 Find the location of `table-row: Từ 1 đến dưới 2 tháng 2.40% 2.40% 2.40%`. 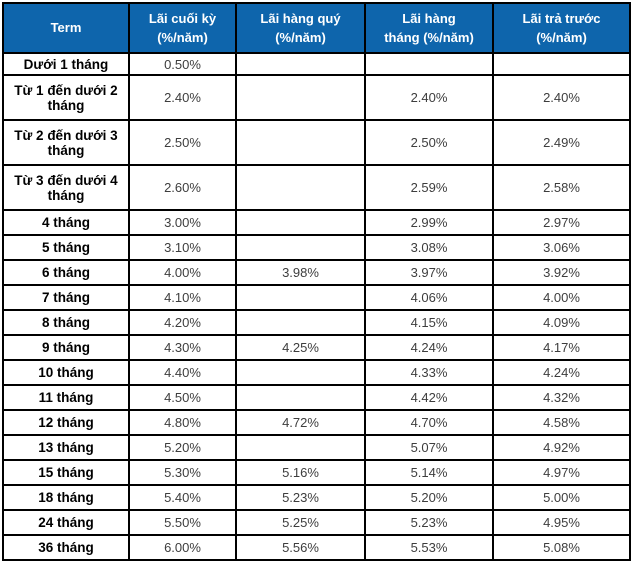

table-row: Từ 1 đến dưới 2 tháng 2.40% 2.40% 2.40% is located at coordinates (316, 97).